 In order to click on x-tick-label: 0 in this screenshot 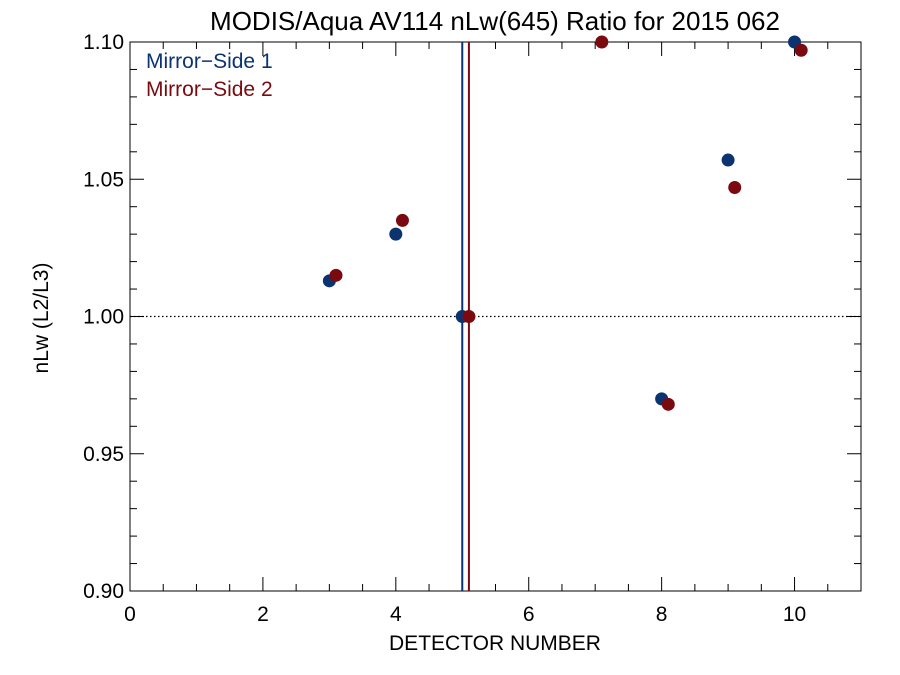, I will do `click(130, 614)`.